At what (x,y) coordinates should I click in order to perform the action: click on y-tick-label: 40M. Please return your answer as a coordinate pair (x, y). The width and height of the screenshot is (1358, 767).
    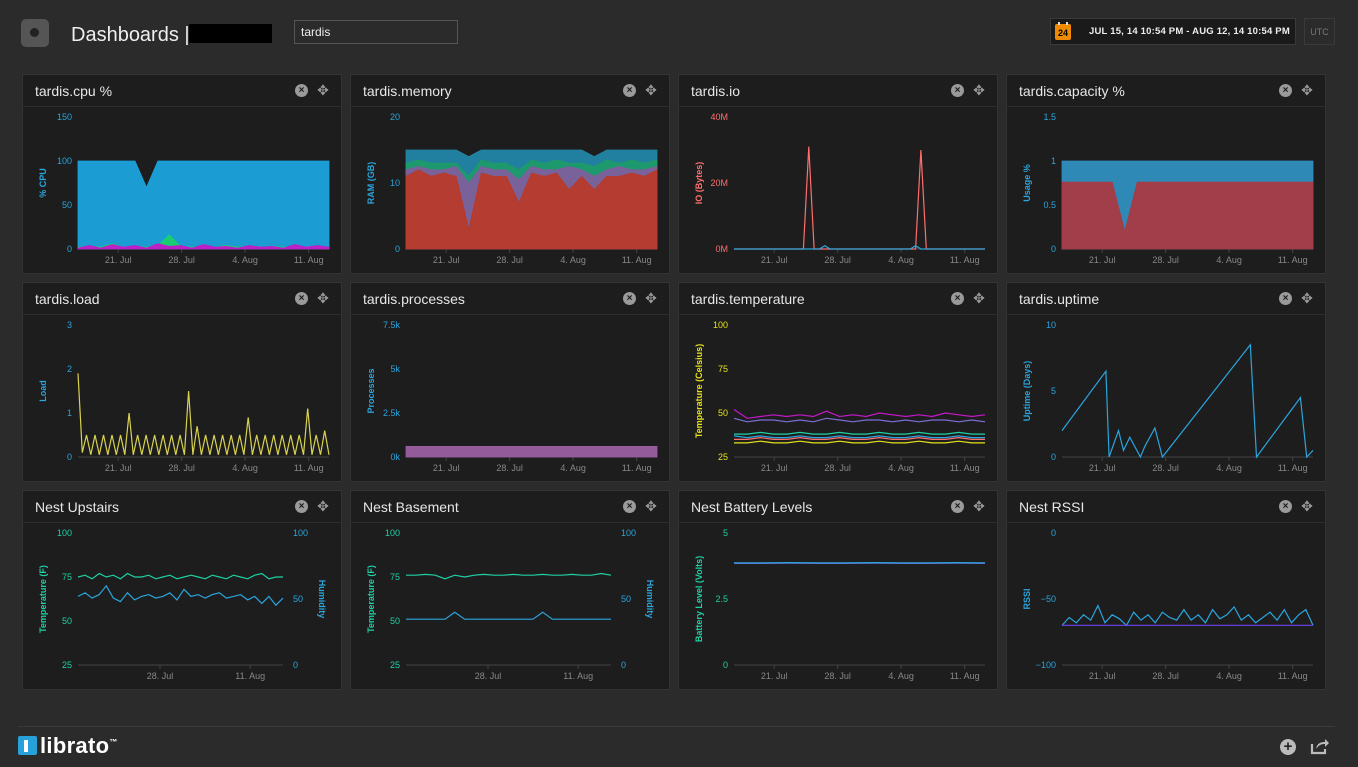
    Looking at the image, I should click on (719, 117).